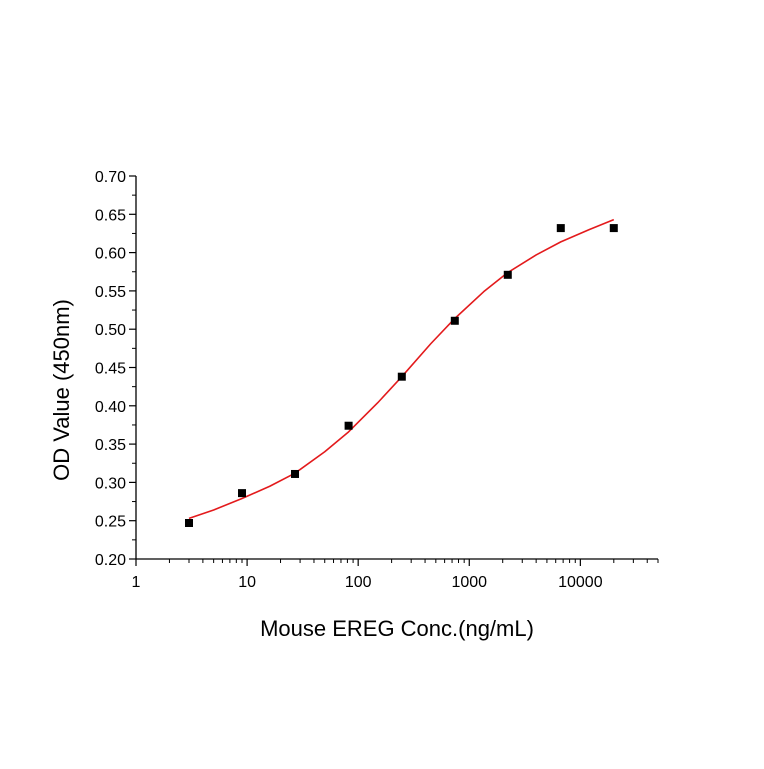 Image resolution: width=764 pixels, height=769 pixels. I want to click on x-tick-label: 100, so click(358, 582).